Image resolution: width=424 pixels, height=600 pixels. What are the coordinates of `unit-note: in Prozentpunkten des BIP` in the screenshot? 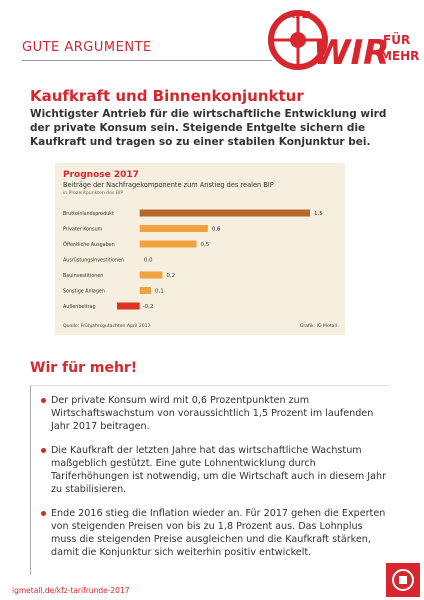 It's located at (93, 193).